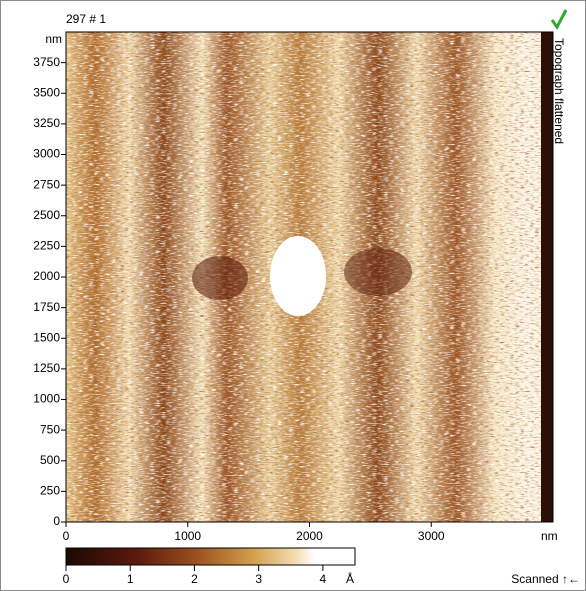 The height and width of the screenshot is (591, 586). Describe the element at coordinates (50, 429) in the screenshot. I see `y-tick-label: 750` at that location.